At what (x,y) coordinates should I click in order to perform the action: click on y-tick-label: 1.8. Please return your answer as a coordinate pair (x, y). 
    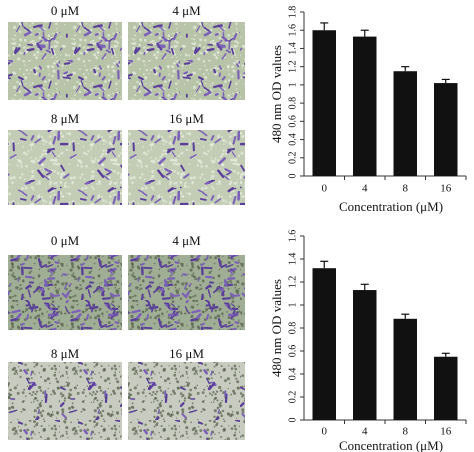
    Looking at the image, I should click on (292, 12).